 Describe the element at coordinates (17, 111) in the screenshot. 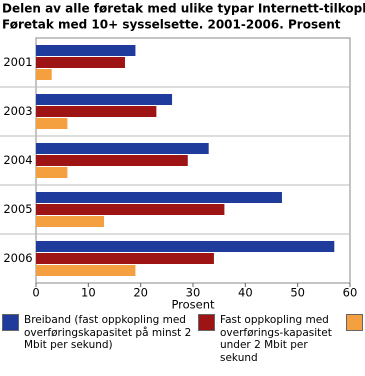

I see `y-tick-label: 2003` at that location.